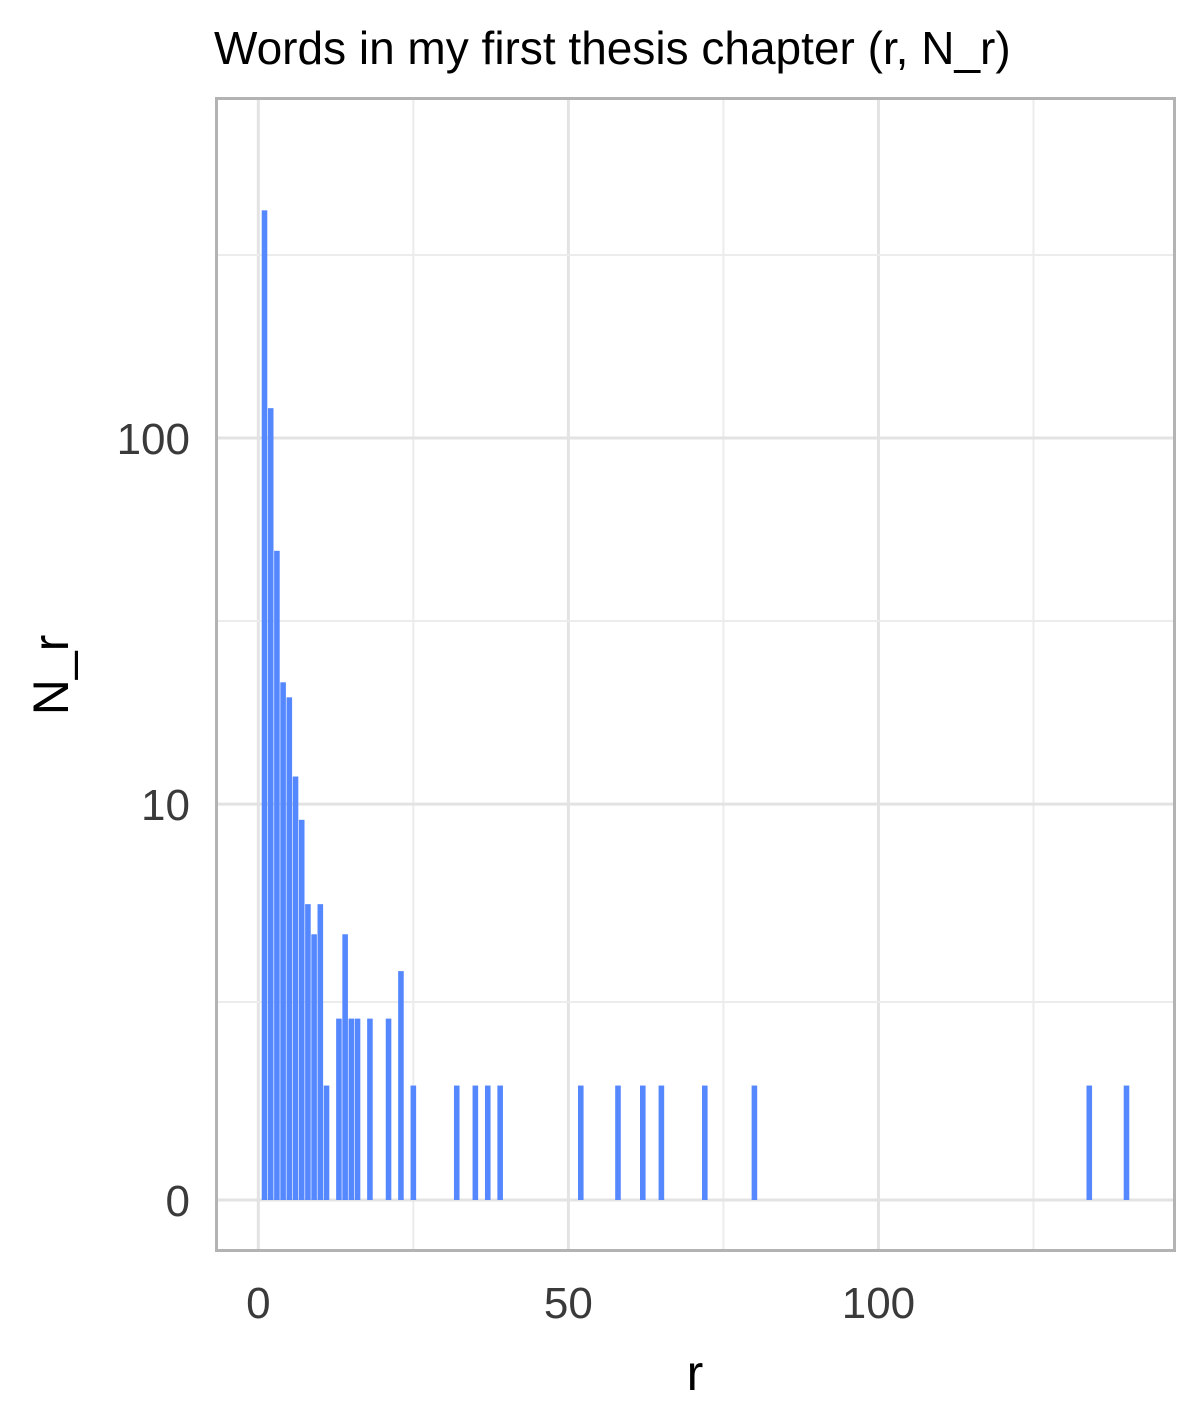 The height and width of the screenshot is (1425, 1200). What do you see at coordinates (568, 1303) in the screenshot?
I see `x-tick-label: 50` at bounding box center [568, 1303].